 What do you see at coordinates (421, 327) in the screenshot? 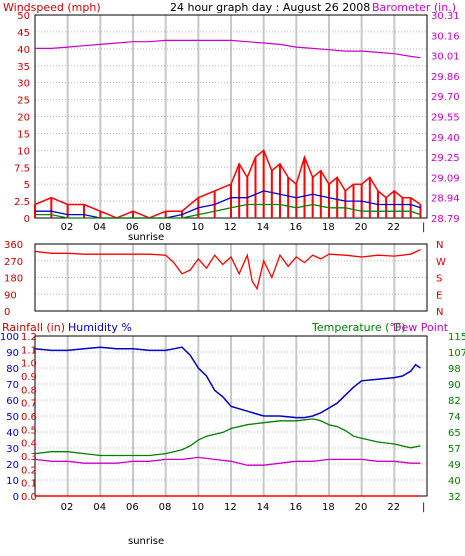
I see `dewpoint-axis-label: Dew Point` at bounding box center [421, 327].